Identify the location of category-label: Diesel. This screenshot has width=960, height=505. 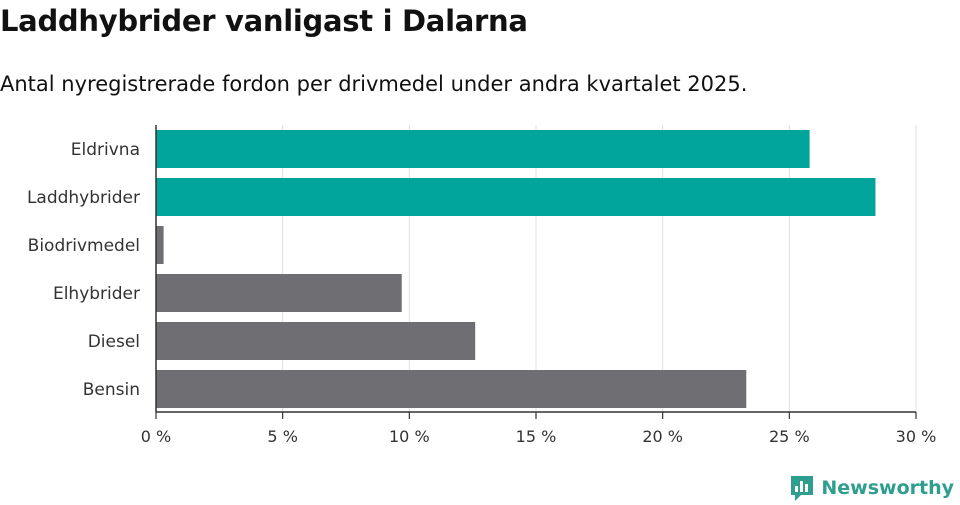
(114, 342).